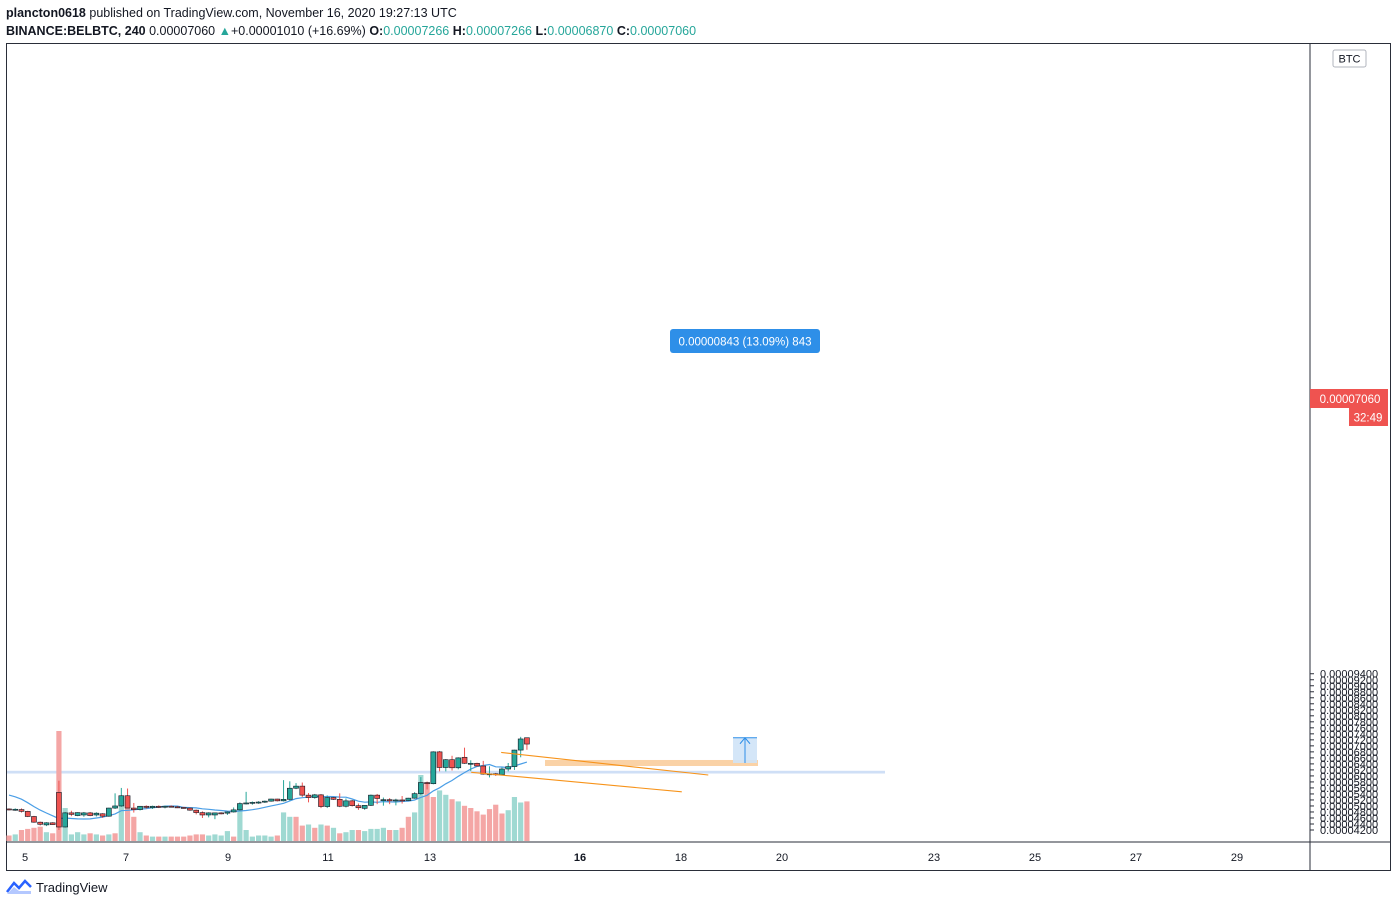 This screenshot has height=907, width=1397. I want to click on volume-layer, so click(268, 786).